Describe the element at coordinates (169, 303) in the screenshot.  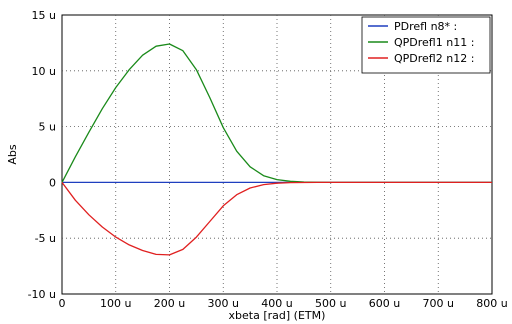
I see `x-tick-label: 200 u` at that location.